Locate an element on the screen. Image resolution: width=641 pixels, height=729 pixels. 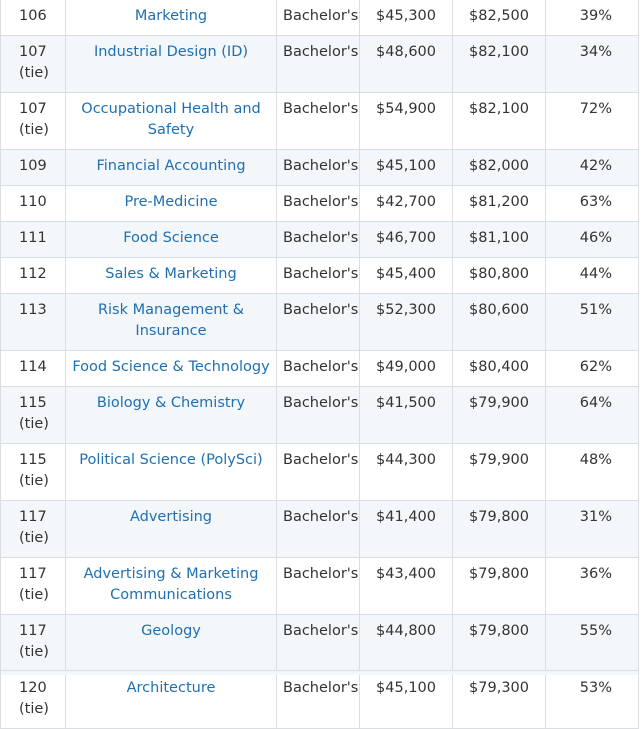
major-link: Industrial Design (ID) is located at coordinates (171, 52).